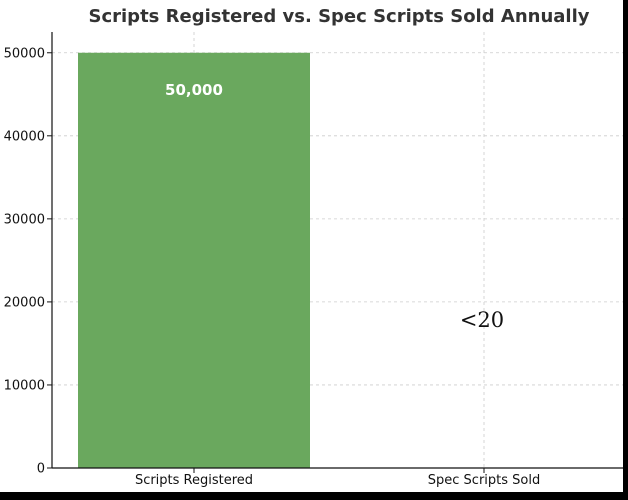 The width and height of the screenshot is (628, 500). I want to click on y-tick-label-1: 10000, so click(24, 385).